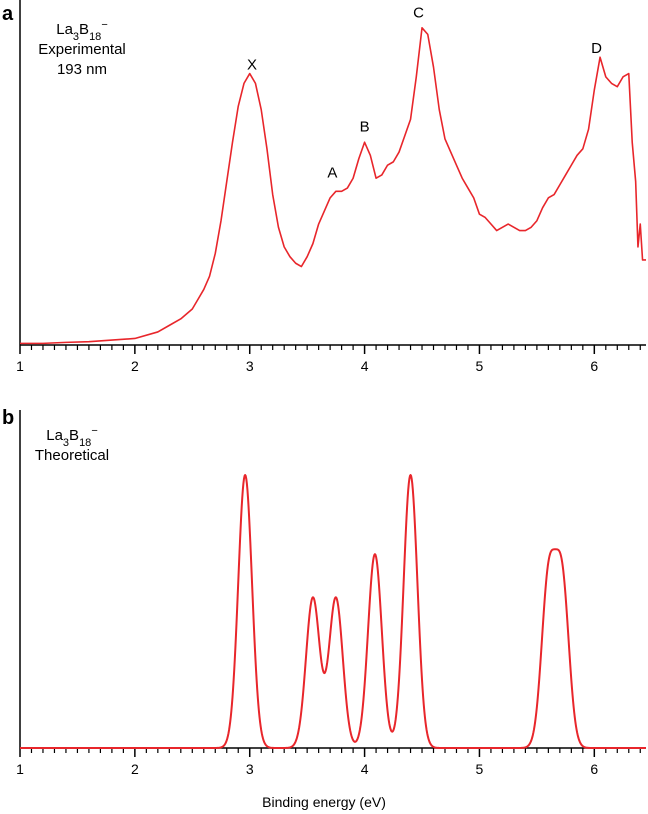  What do you see at coordinates (307, 769) in the screenshot?
I see `panel-b-tick-labels: 1 2 3 4 5 6` at bounding box center [307, 769].